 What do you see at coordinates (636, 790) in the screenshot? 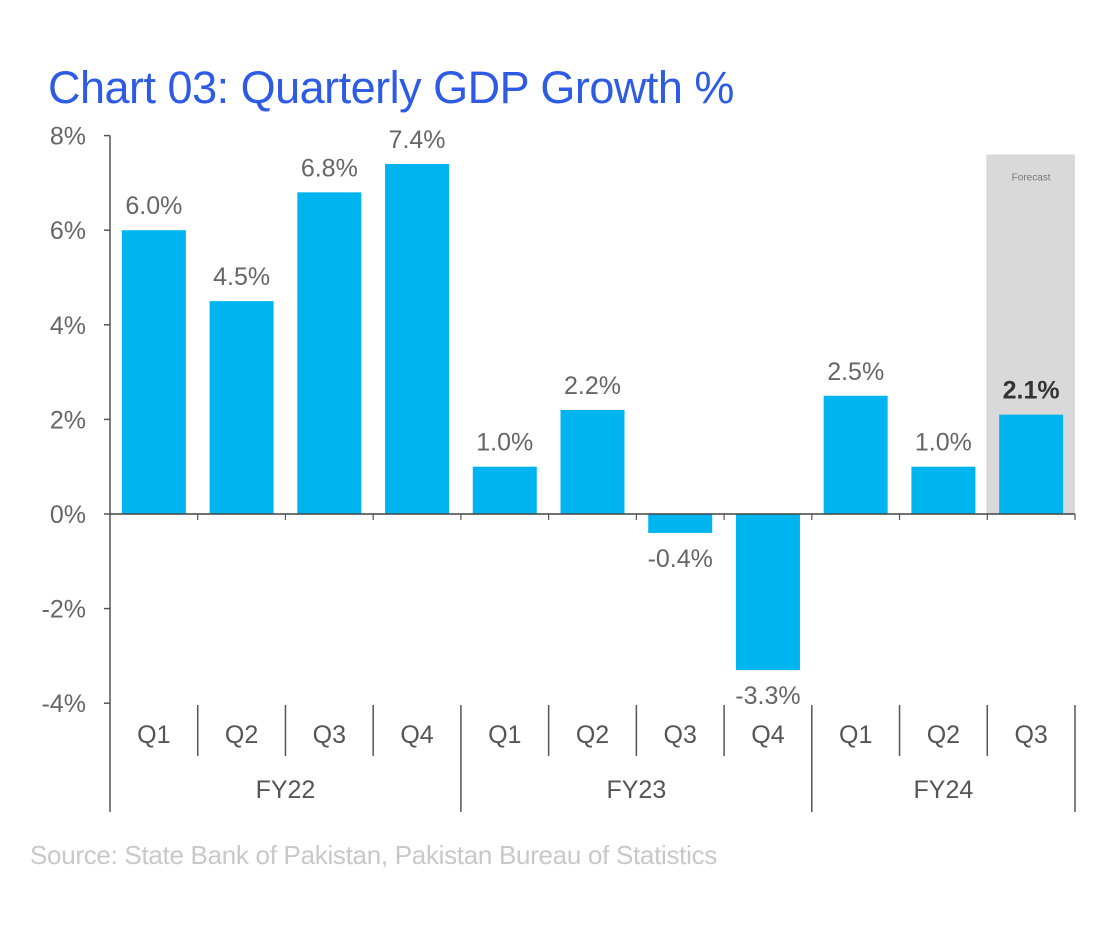
I see `group-label: FY23` at bounding box center [636, 790].